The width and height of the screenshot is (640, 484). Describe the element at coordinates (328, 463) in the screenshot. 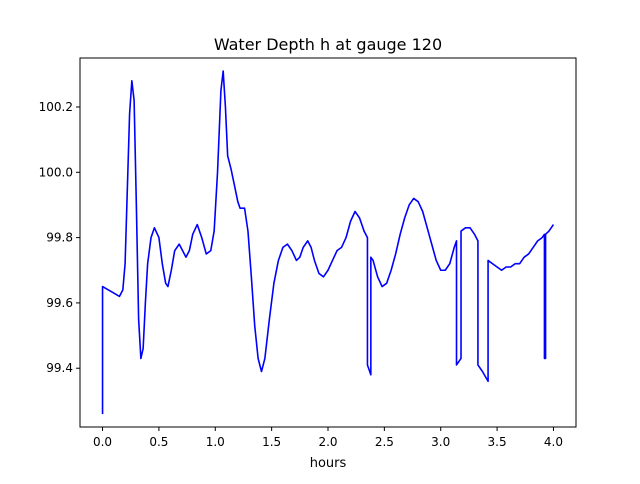

I see `x-axis-label: hours` at that location.